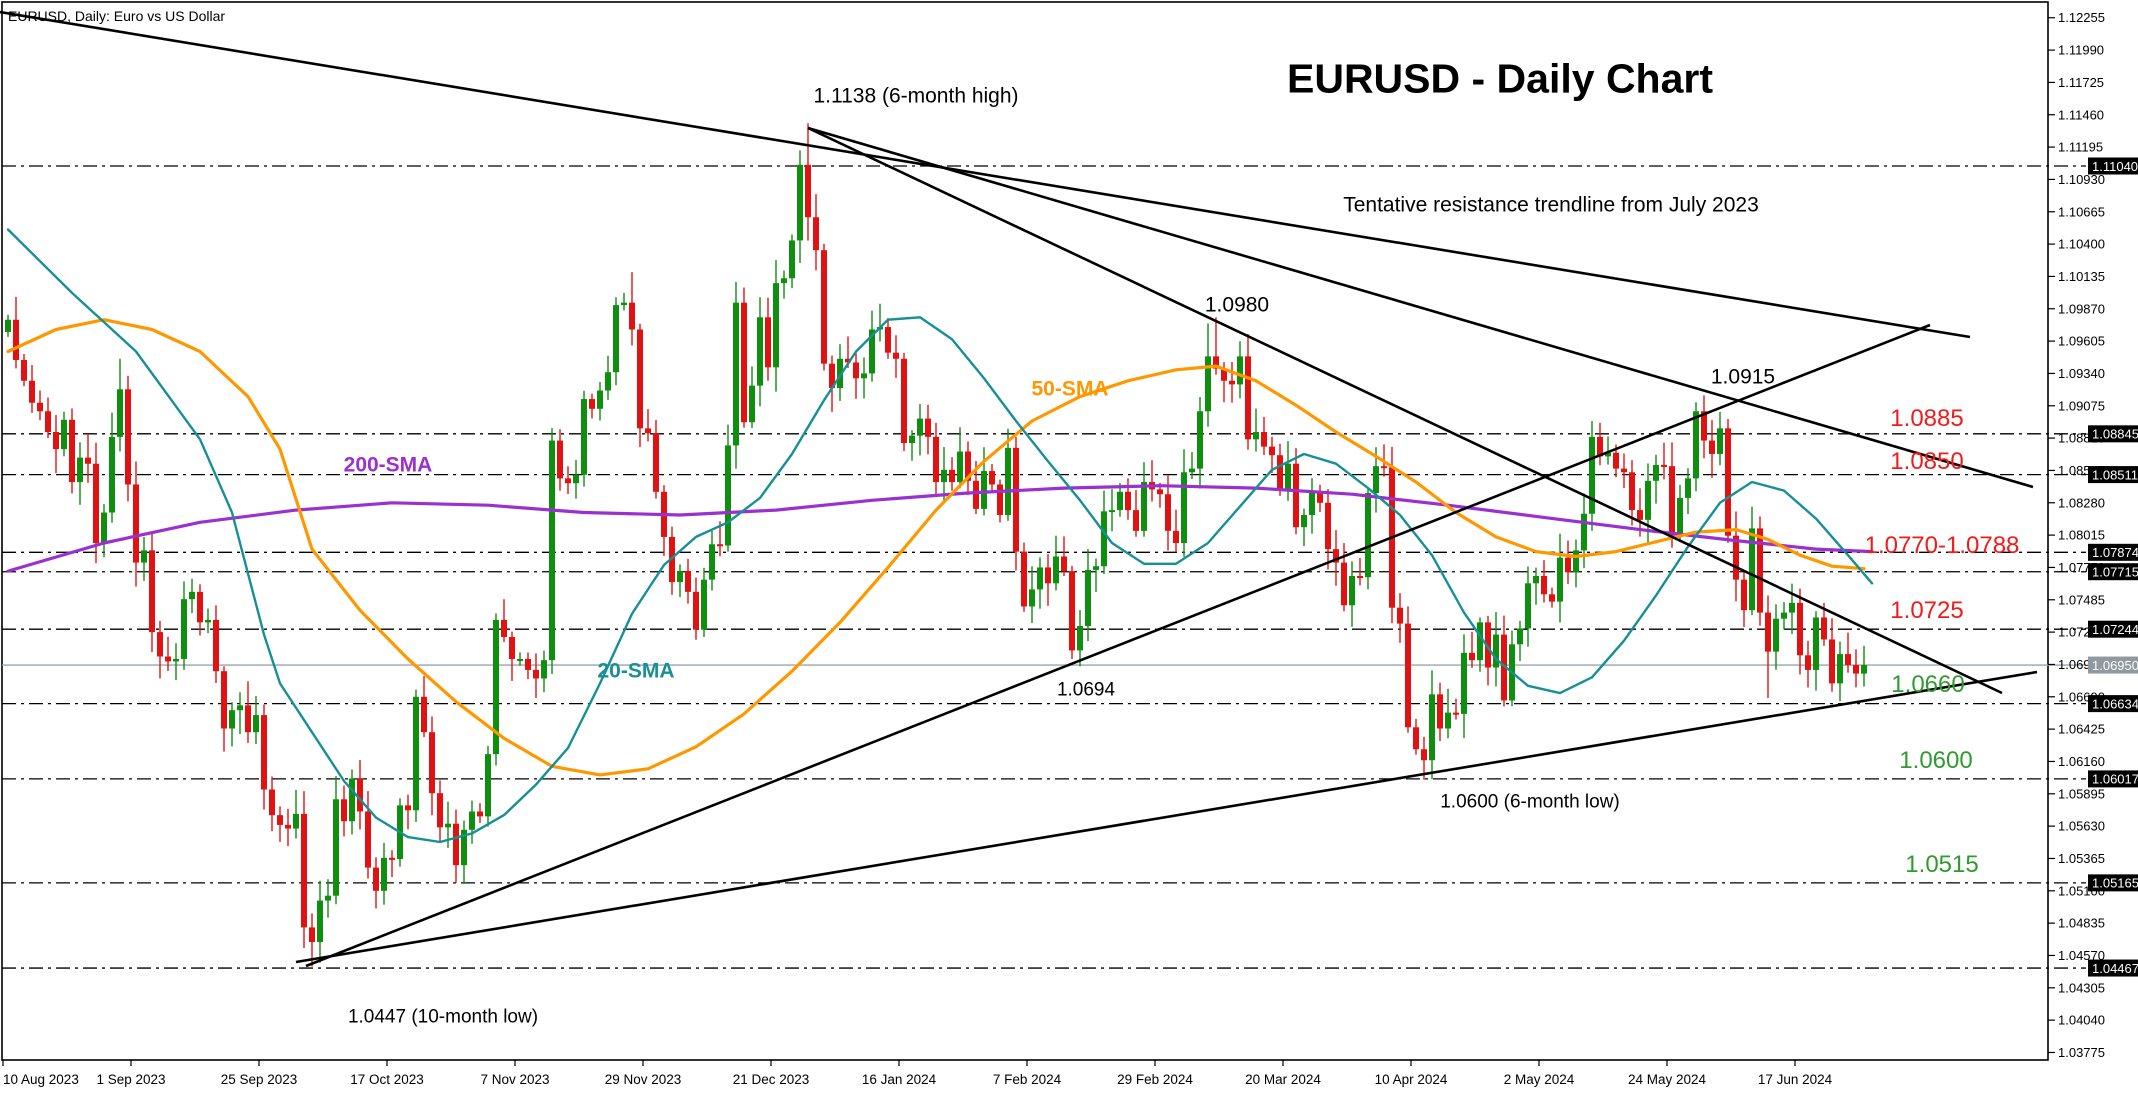  I want to click on price-tick-label: 1.06425, so click(2081, 729).